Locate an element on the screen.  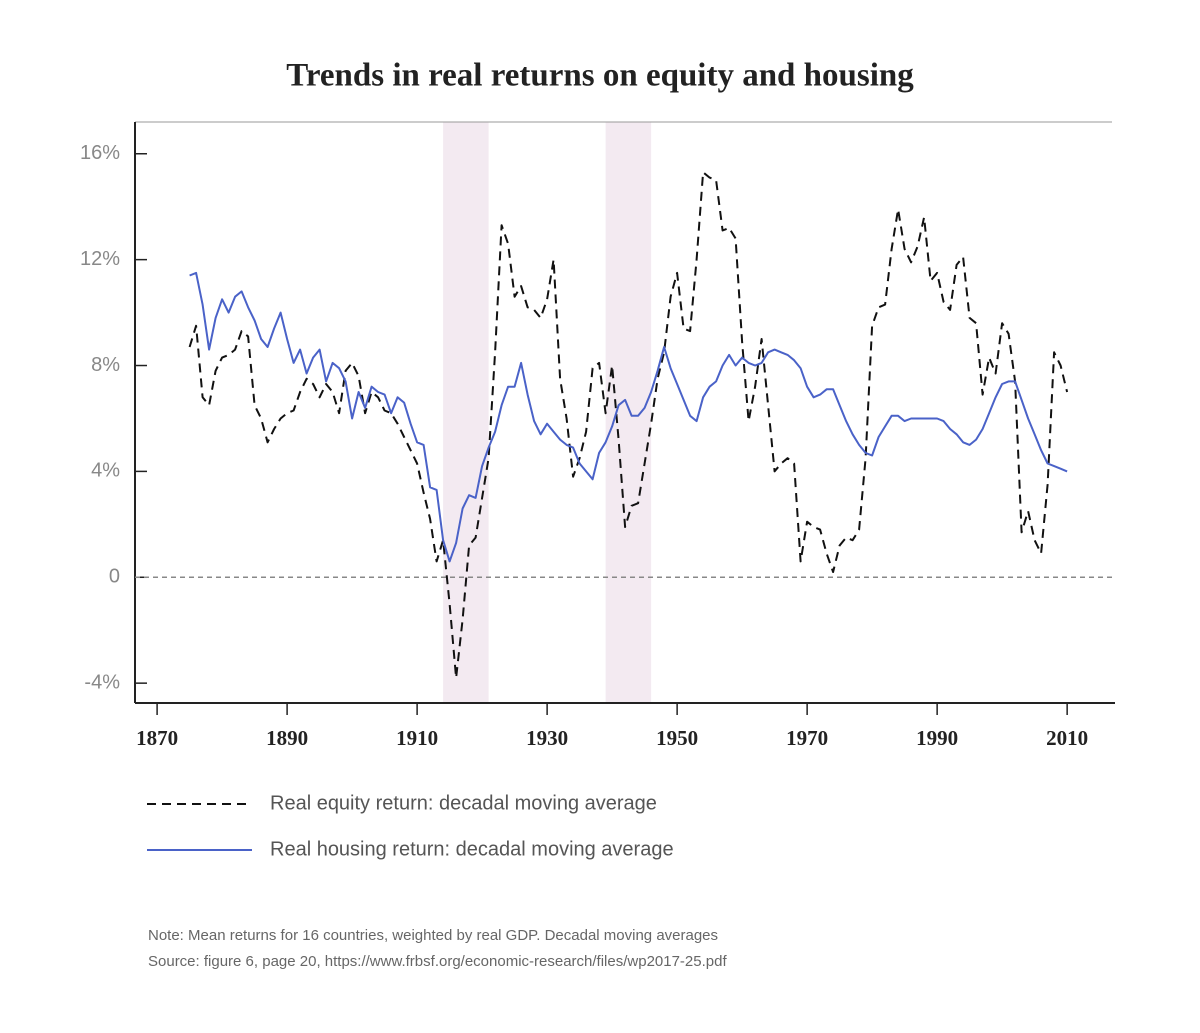
x-tick-label: 1970 is located at coordinates (807, 738).